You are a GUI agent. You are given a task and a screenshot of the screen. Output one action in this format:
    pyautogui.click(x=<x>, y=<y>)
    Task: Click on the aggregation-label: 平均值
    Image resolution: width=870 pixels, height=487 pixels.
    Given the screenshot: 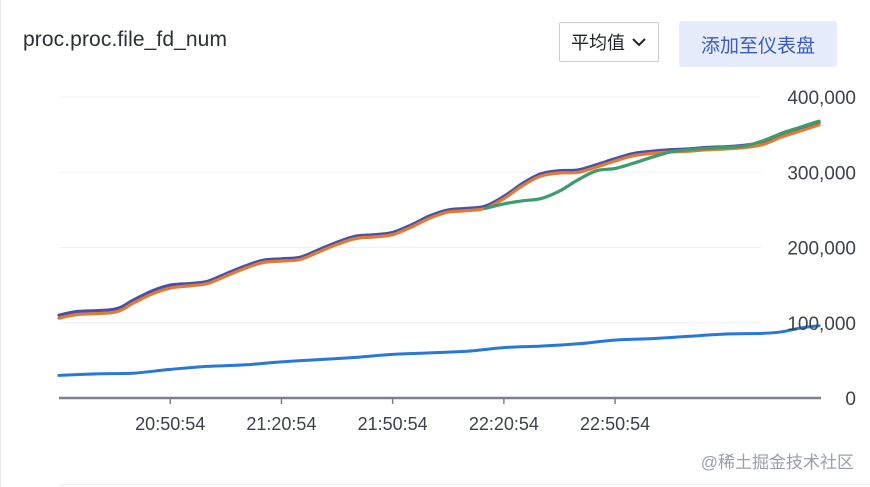 What is the action you would take?
    pyautogui.click(x=598, y=43)
    